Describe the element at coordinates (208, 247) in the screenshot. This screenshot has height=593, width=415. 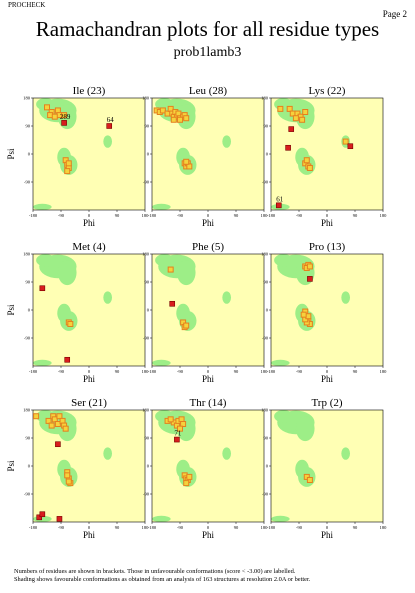
I see `panel-title: Phe (5)` at that location.